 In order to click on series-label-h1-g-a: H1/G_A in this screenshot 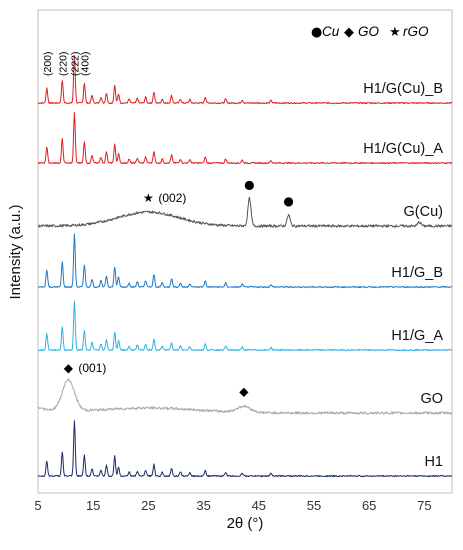, I will do `click(417, 336)`.